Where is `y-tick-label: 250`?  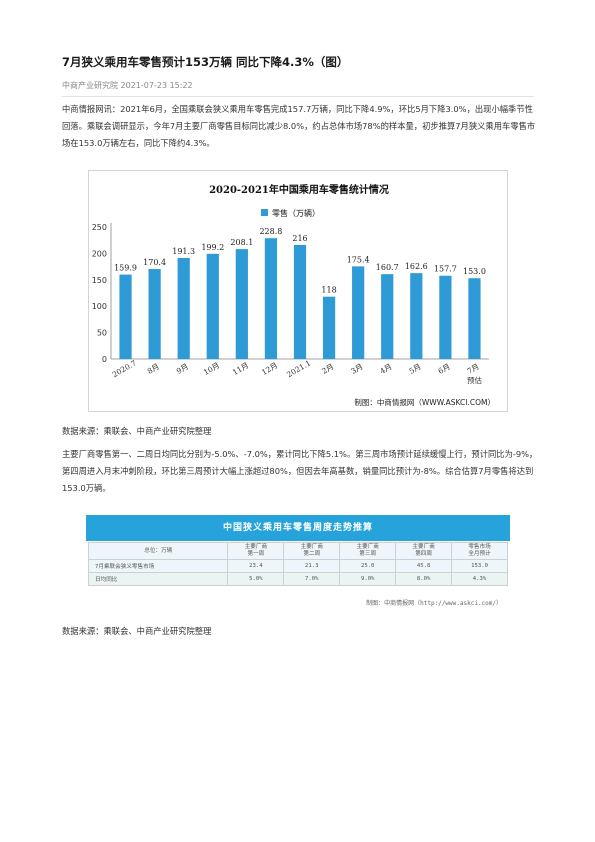 y-tick-label: 250 is located at coordinates (99, 227).